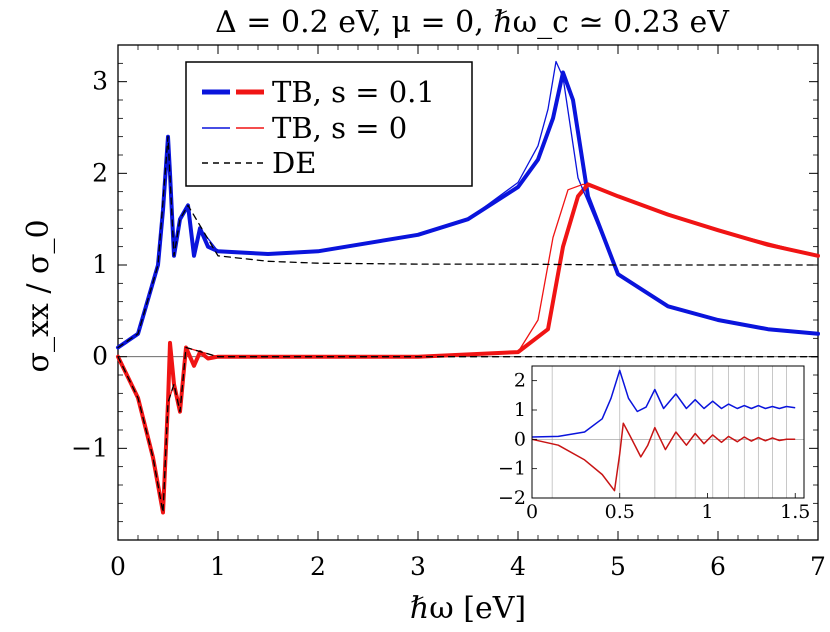 This screenshot has height=632, width=830. Describe the element at coordinates (512, 498) in the screenshot. I see `inset-y-tick-label: −2` at that location.